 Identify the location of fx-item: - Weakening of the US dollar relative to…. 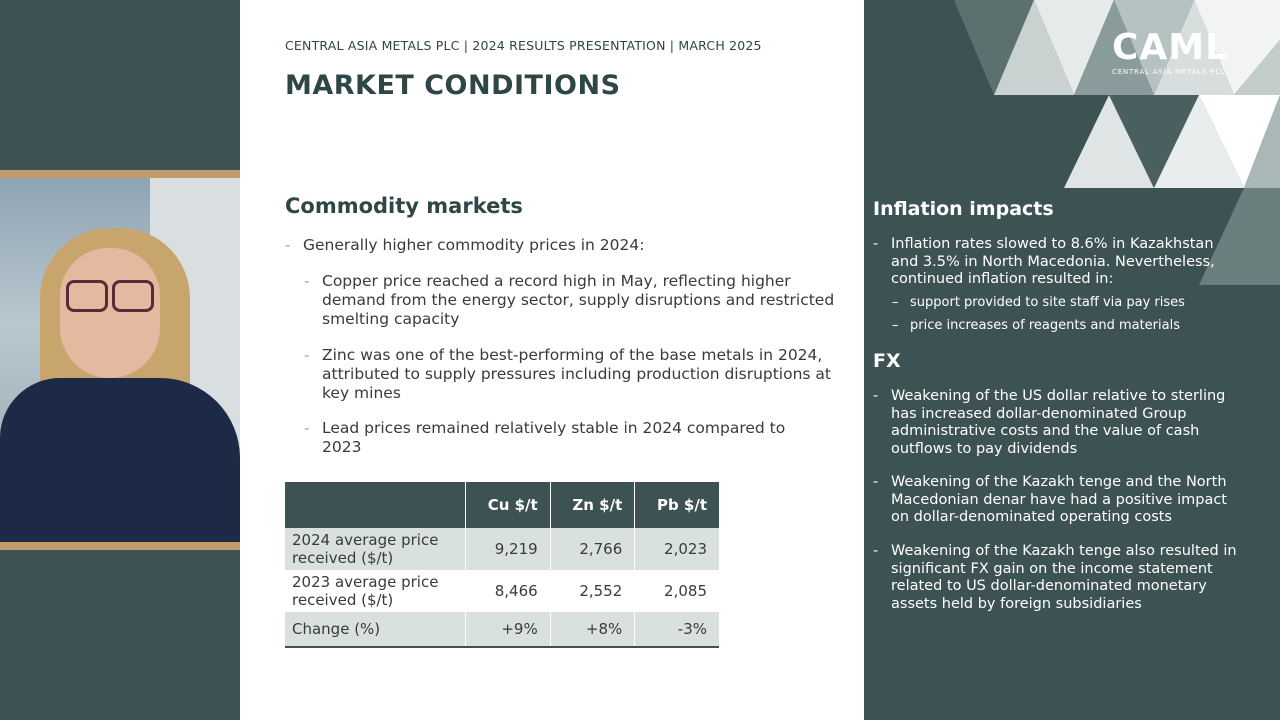
(1058, 423).